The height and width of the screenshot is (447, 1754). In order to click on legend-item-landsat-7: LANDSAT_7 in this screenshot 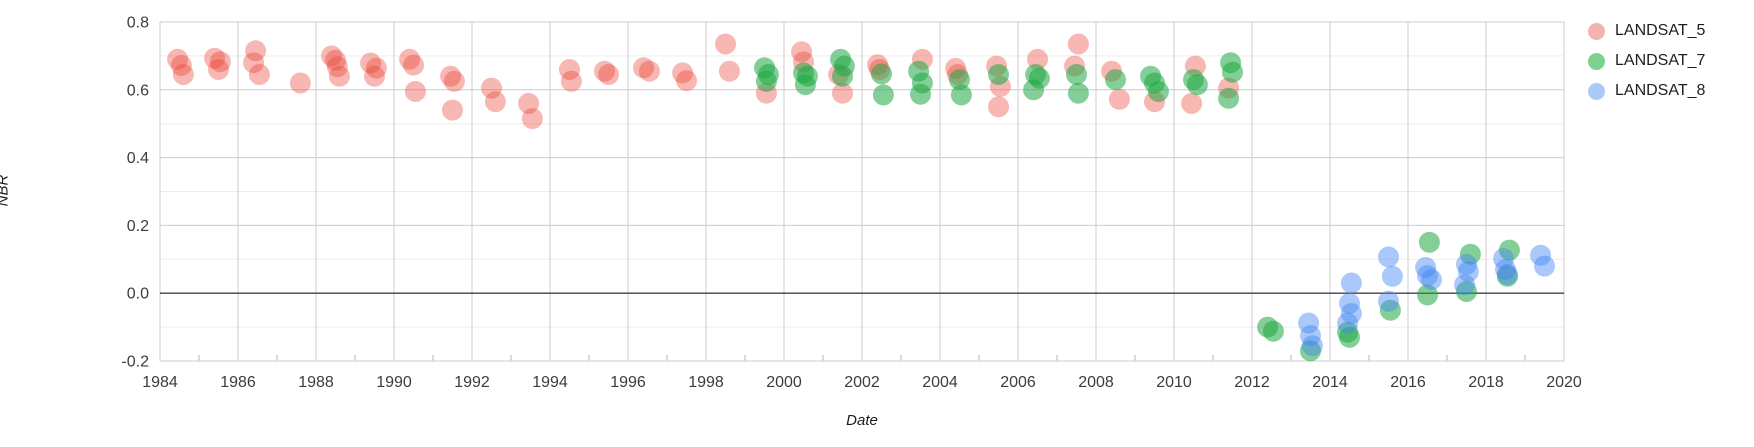, I will do `click(1646, 61)`.